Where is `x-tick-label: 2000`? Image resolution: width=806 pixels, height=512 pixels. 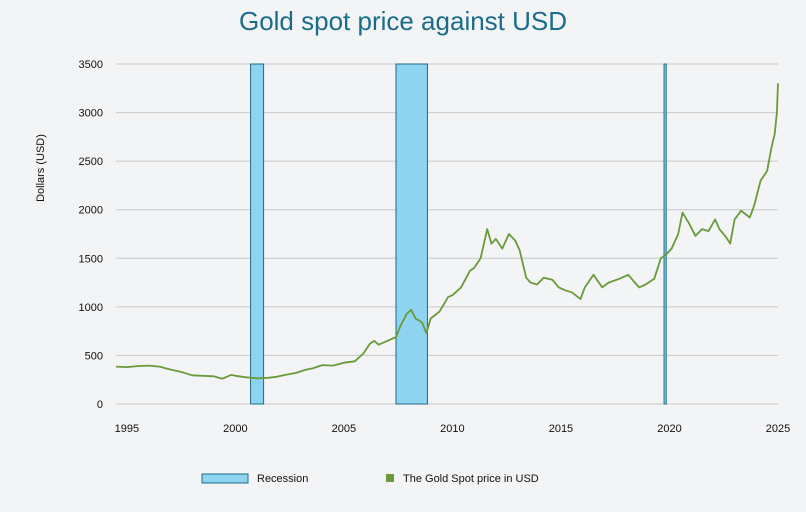 x-tick-label: 2000 is located at coordinates (235, 429).